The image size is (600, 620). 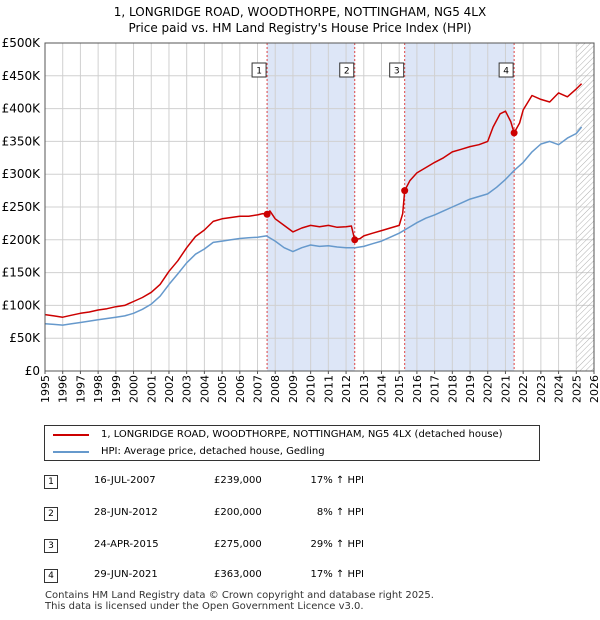 I want to click on x-tick-label: 2022, so click(x=523, y=389).